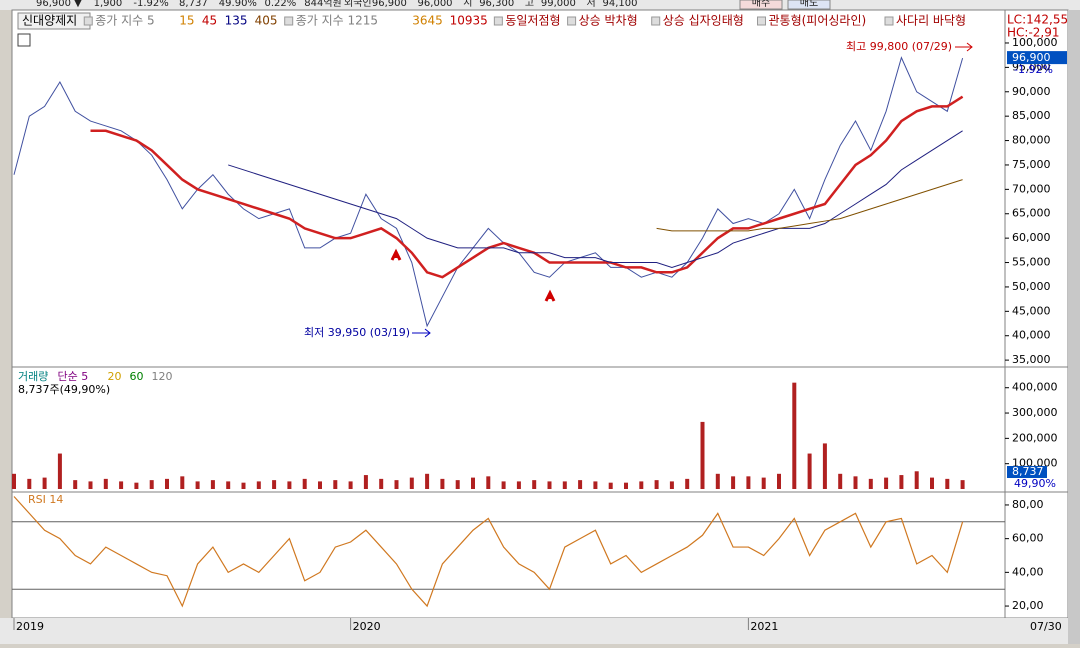  What do you see at coordinates (1031, 310) in the screenshot?
I see `y-tick-label: 45,000` at bounding box center [1031, 310].